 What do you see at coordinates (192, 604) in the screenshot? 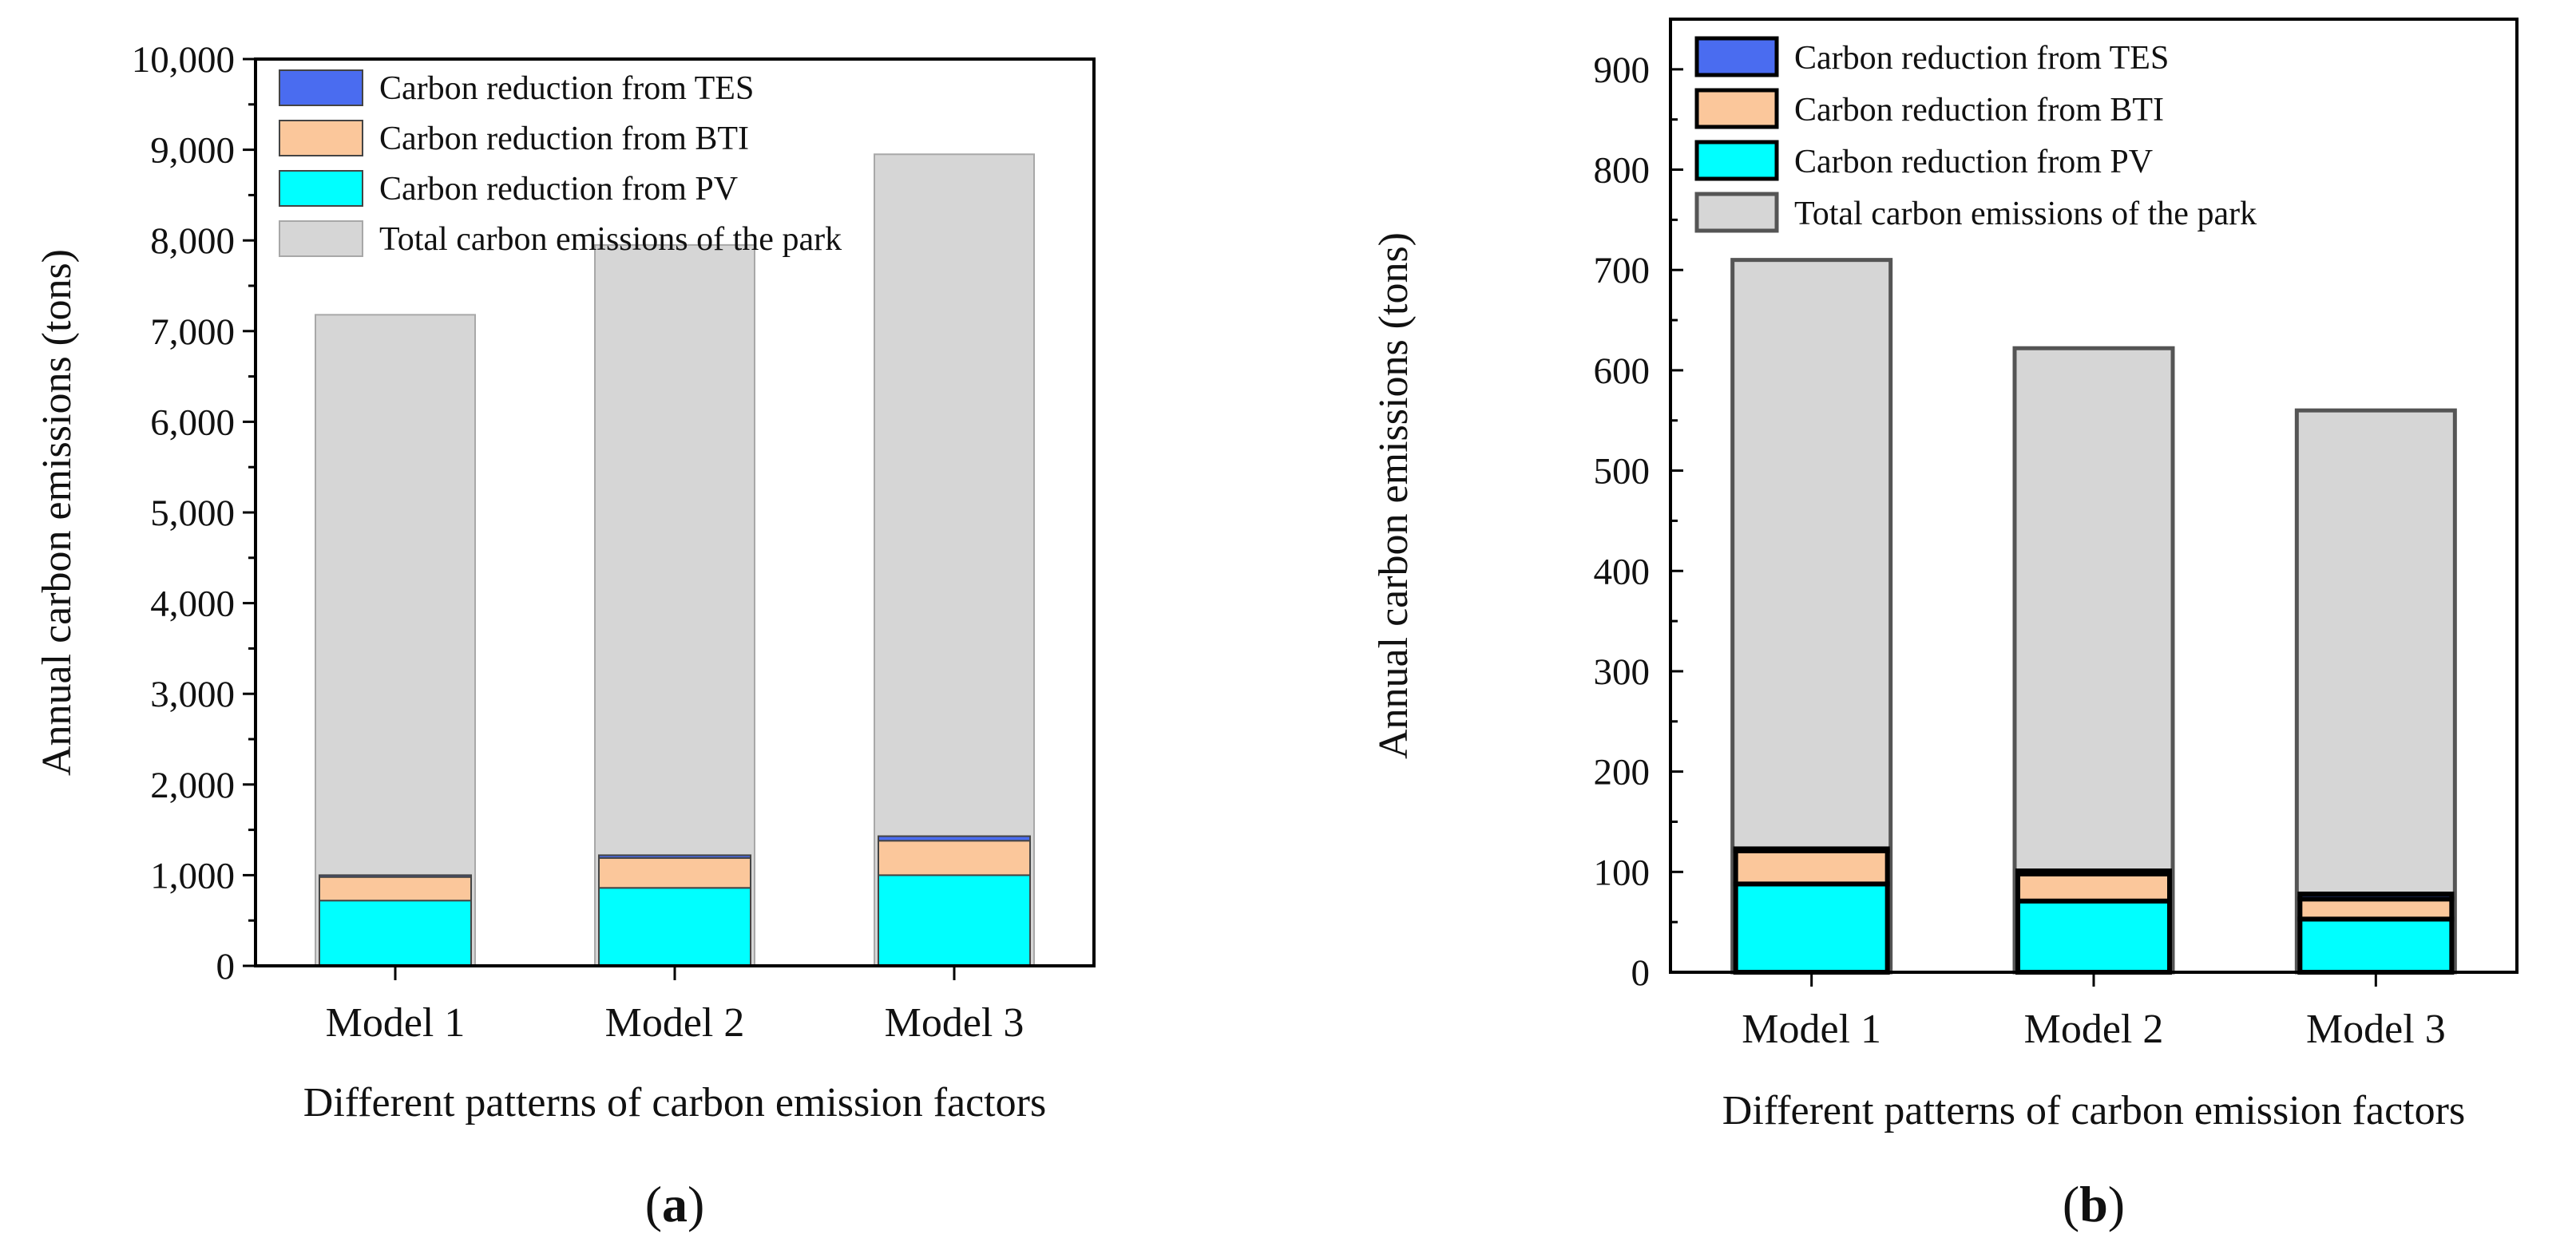
I see `y-tick-label: 4,000` at bounding box center [192, 604].